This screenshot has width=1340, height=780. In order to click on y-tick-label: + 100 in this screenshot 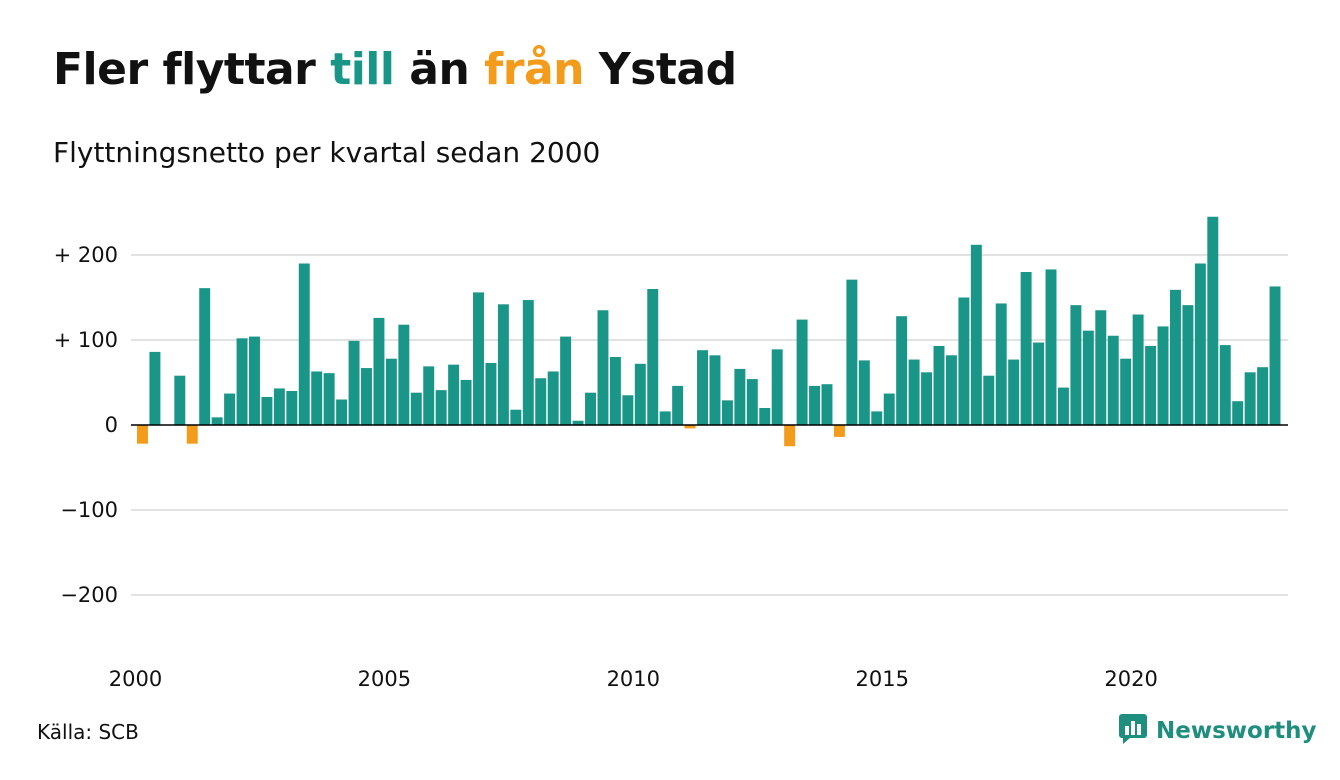, I will do `click(86, 340)`.